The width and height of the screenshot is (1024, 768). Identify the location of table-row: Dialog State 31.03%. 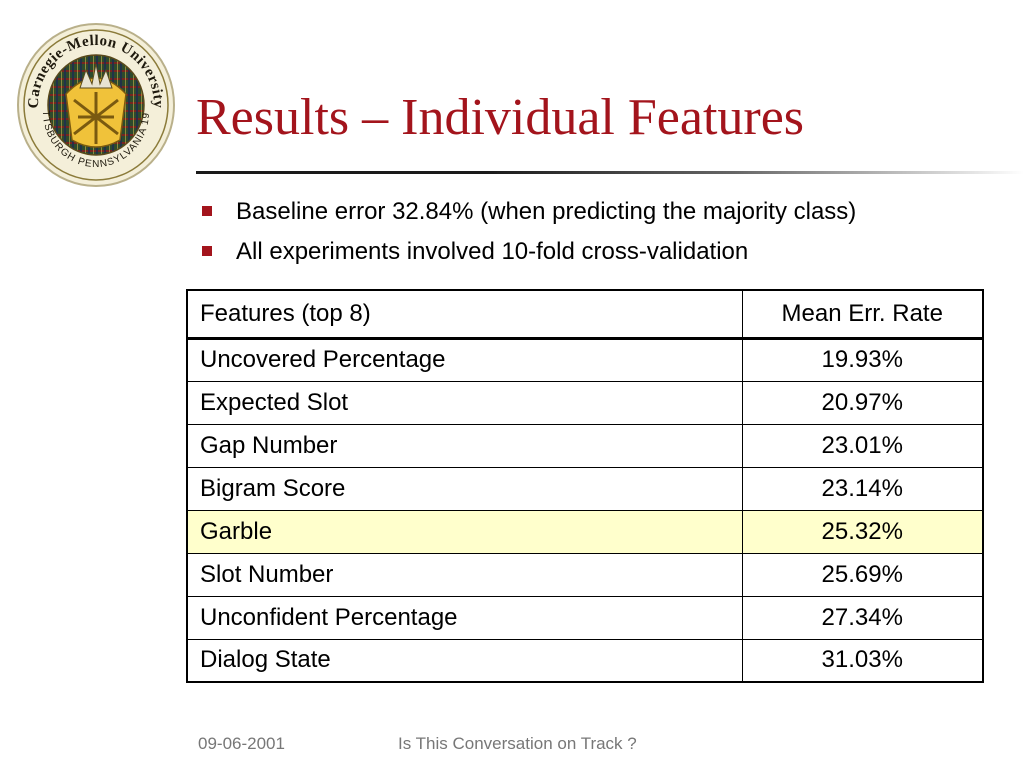
(585, 660).